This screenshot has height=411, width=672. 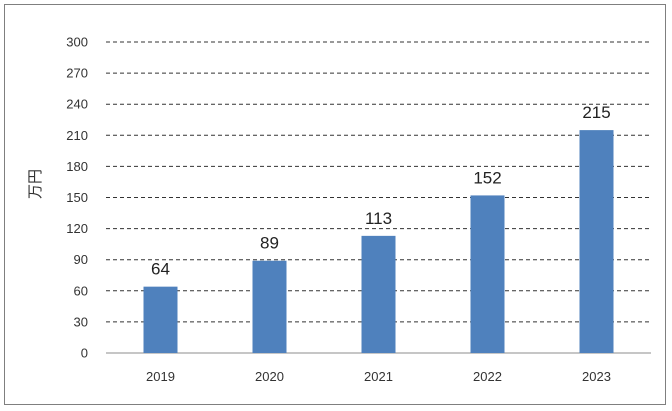 What do you see at coordinates (81, 321) in the screenshot?
I see `y-tick-label: 30` at bounding box center [81, 321].